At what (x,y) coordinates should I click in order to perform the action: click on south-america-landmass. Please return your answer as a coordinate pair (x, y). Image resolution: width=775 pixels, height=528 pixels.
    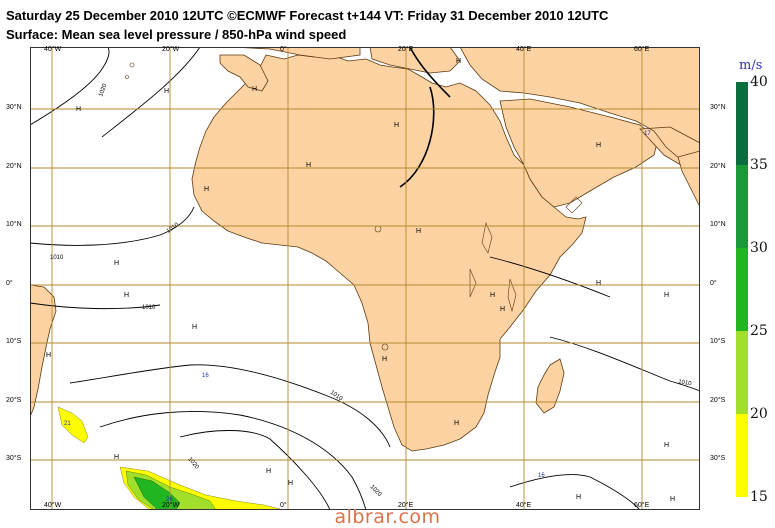
    Looking at the image, I should click on (43, 351).